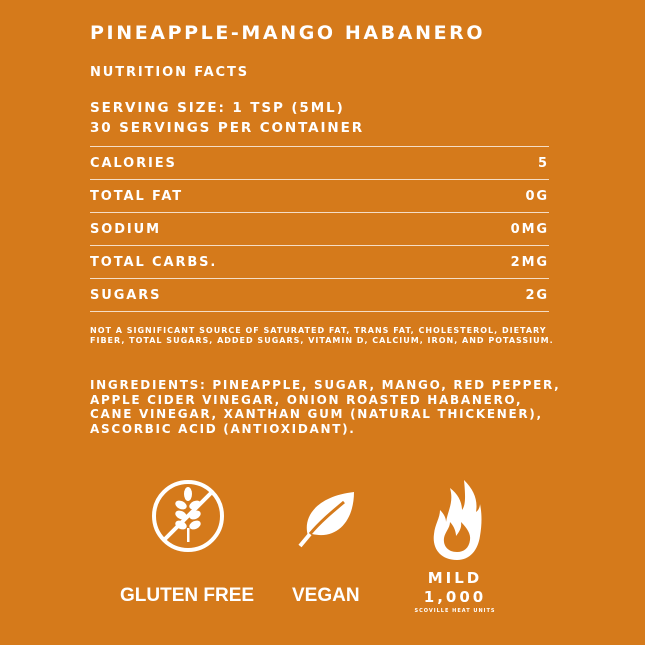 The height and width of the screenshot is (645, 645). Describe the element at coordinates (288, 33) in the screenshot. I see `product-title: PINEAPPLE-MANGO HABANERO` at that location.